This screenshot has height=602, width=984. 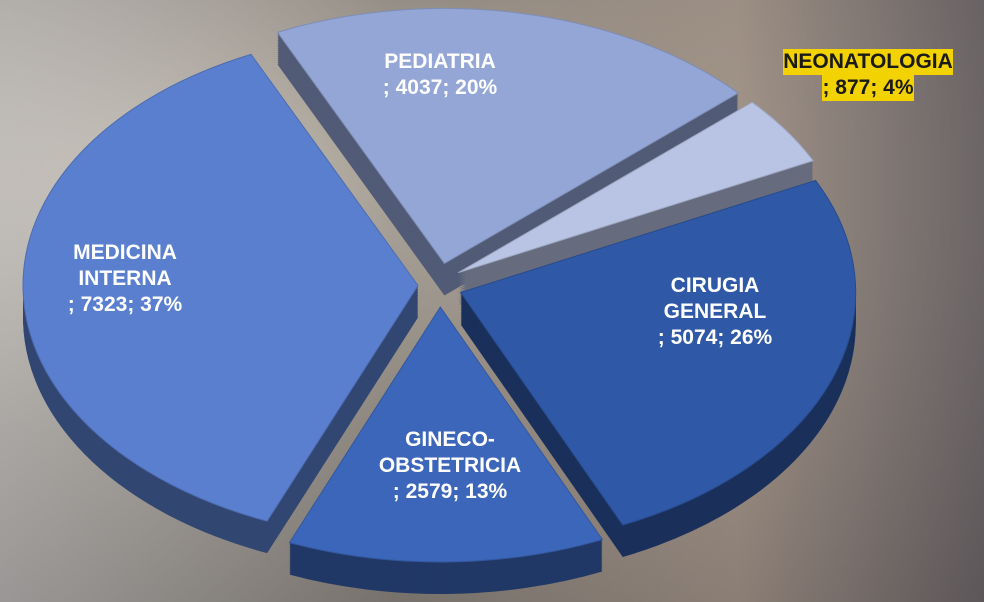 I want to click on category-label: GINECO-OBSTETRICIA, so click(x=450, y=452).